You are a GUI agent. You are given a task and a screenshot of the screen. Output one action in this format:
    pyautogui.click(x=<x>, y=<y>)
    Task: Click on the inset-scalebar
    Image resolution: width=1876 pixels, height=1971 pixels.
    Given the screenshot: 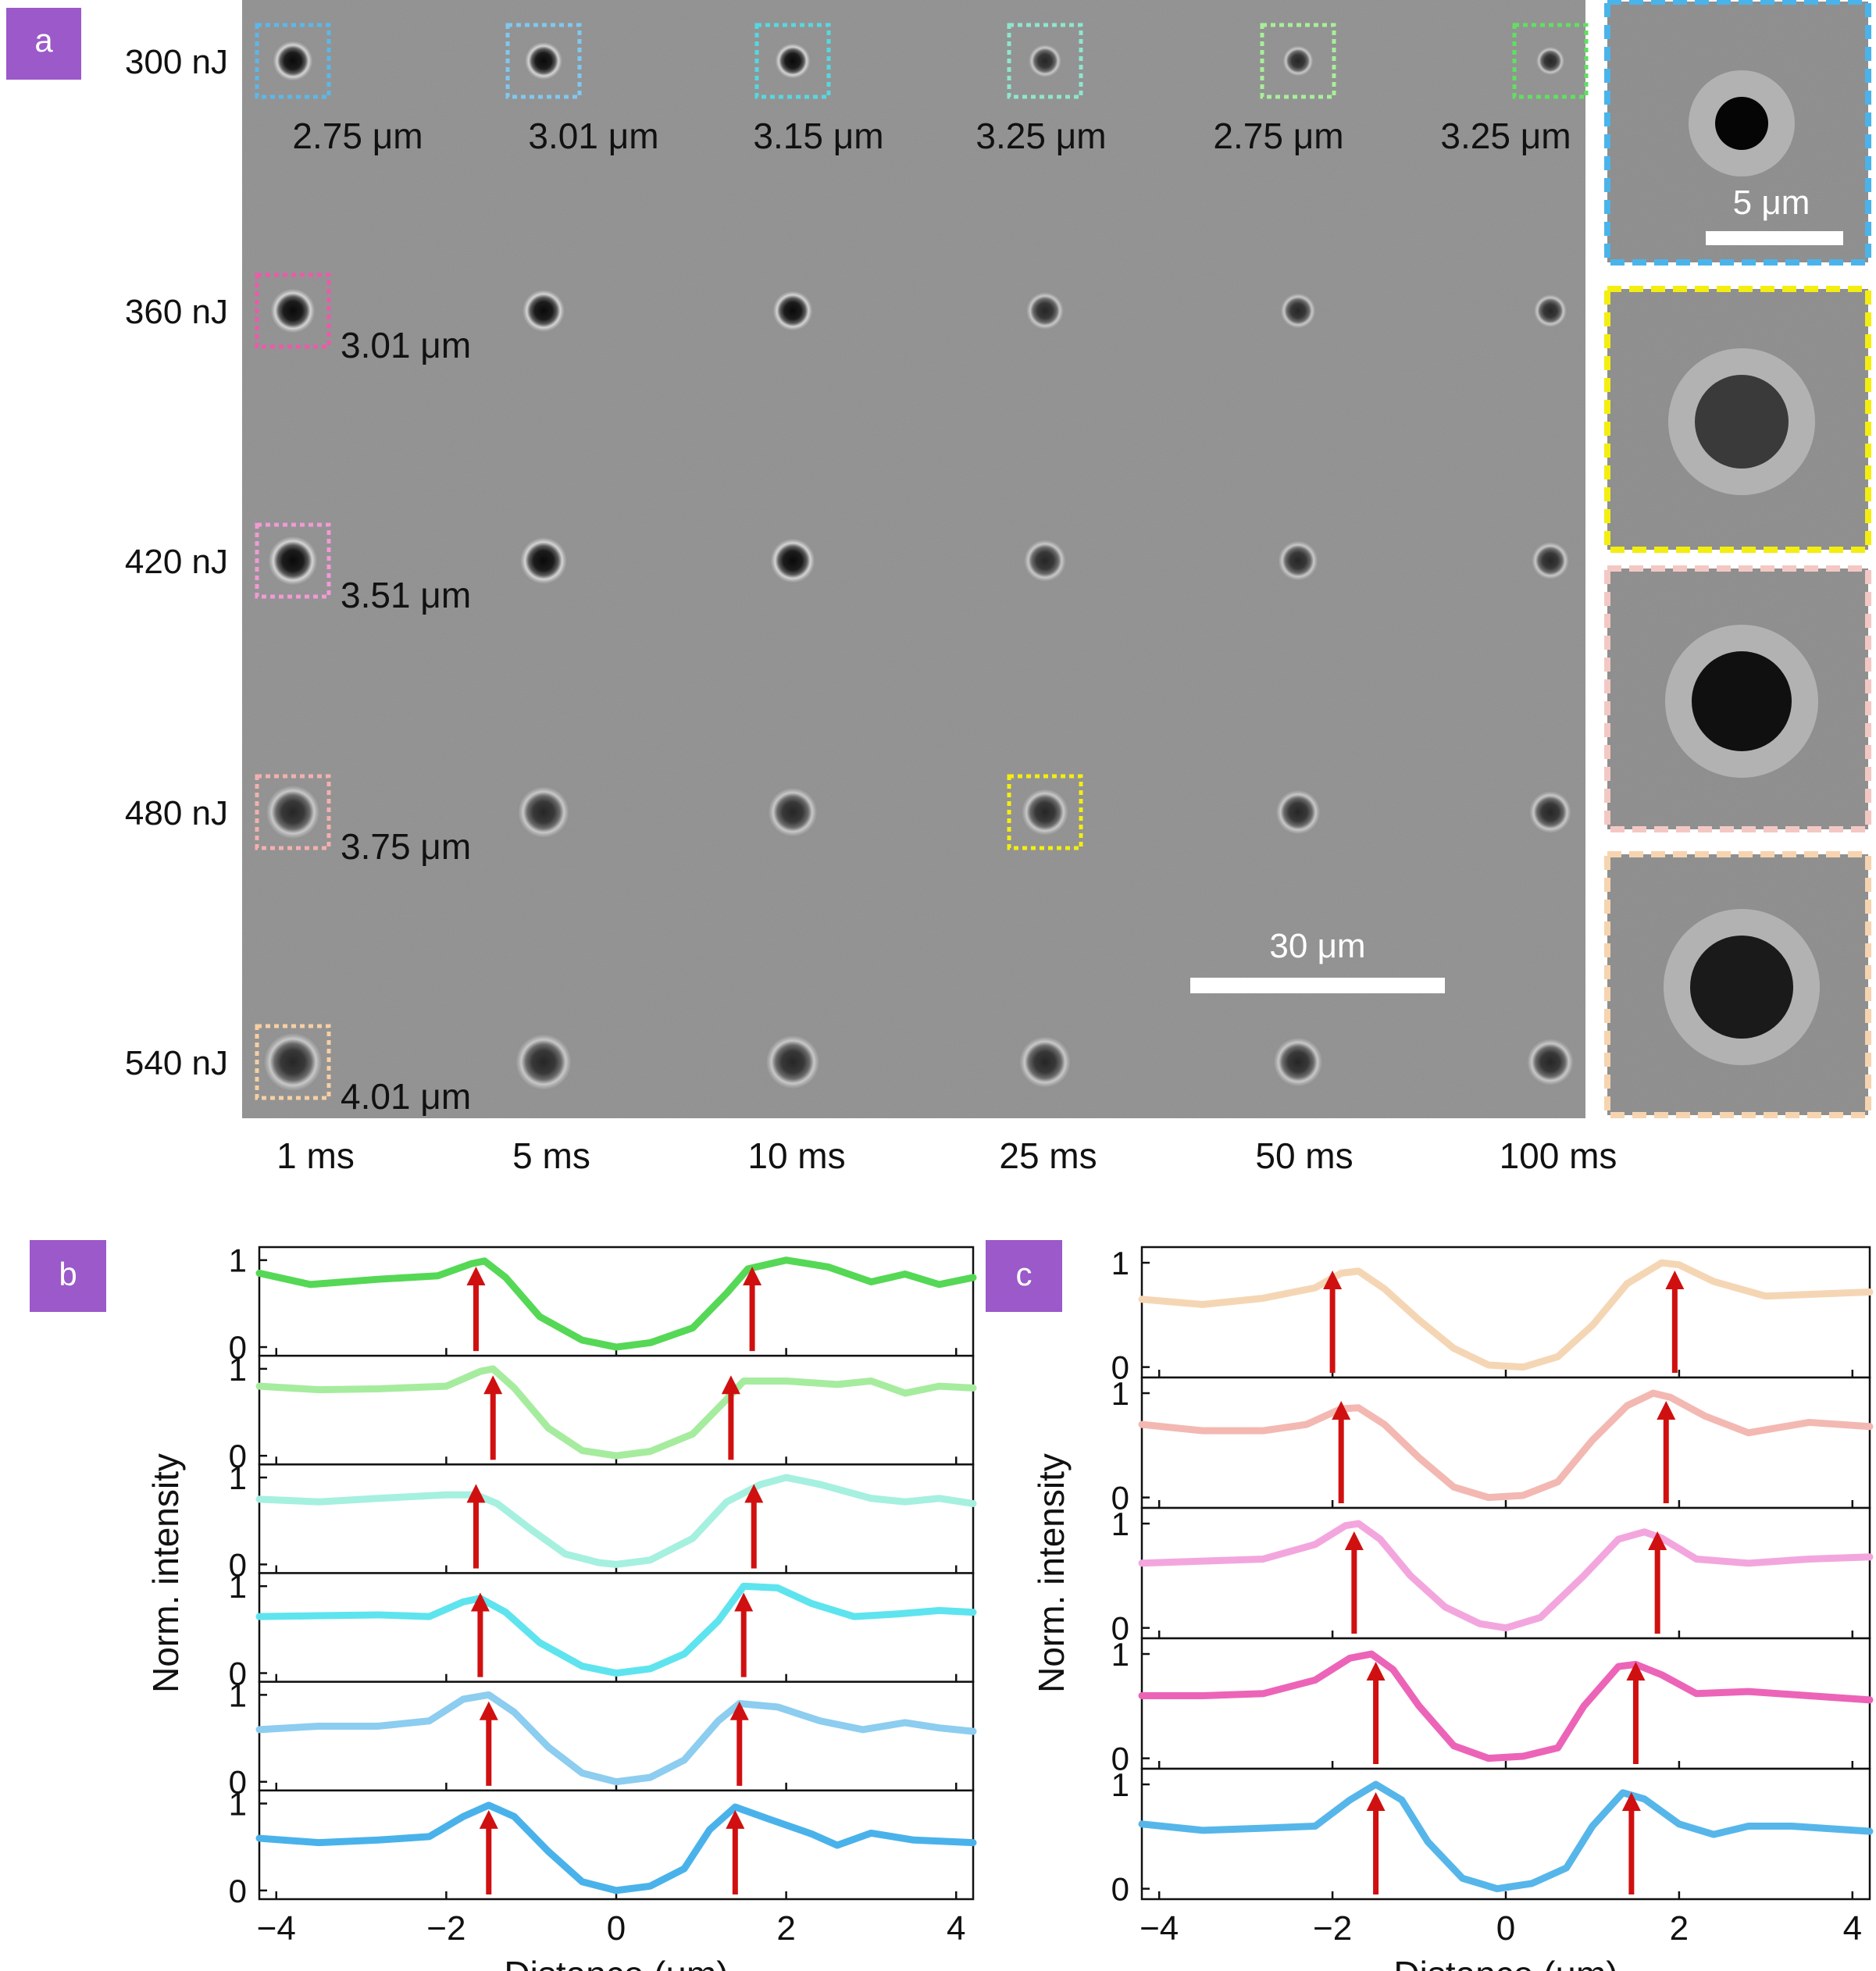 What is the action you would take?
    pyautogui.click(x=1774, y=238)
    